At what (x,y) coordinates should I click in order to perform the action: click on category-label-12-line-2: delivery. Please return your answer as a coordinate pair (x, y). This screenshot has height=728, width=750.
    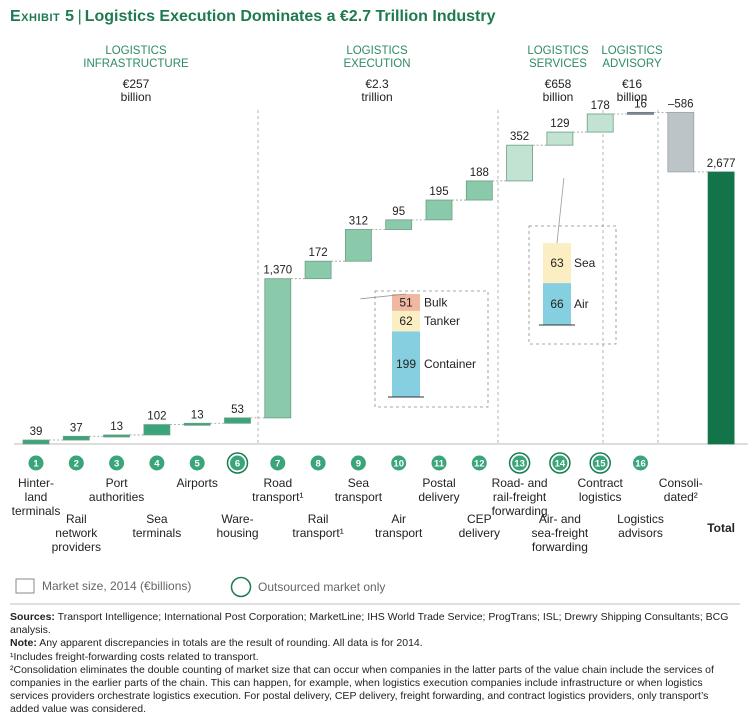
    Looking at the image, I should click on (479, 533).